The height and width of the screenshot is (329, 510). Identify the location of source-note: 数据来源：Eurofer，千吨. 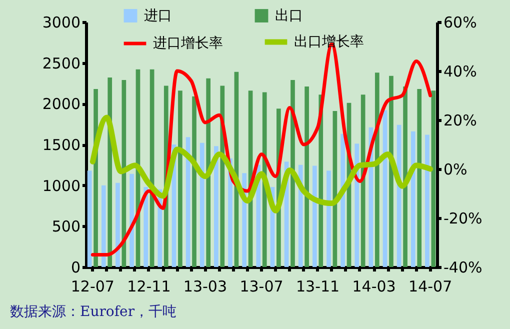
(93, 312).